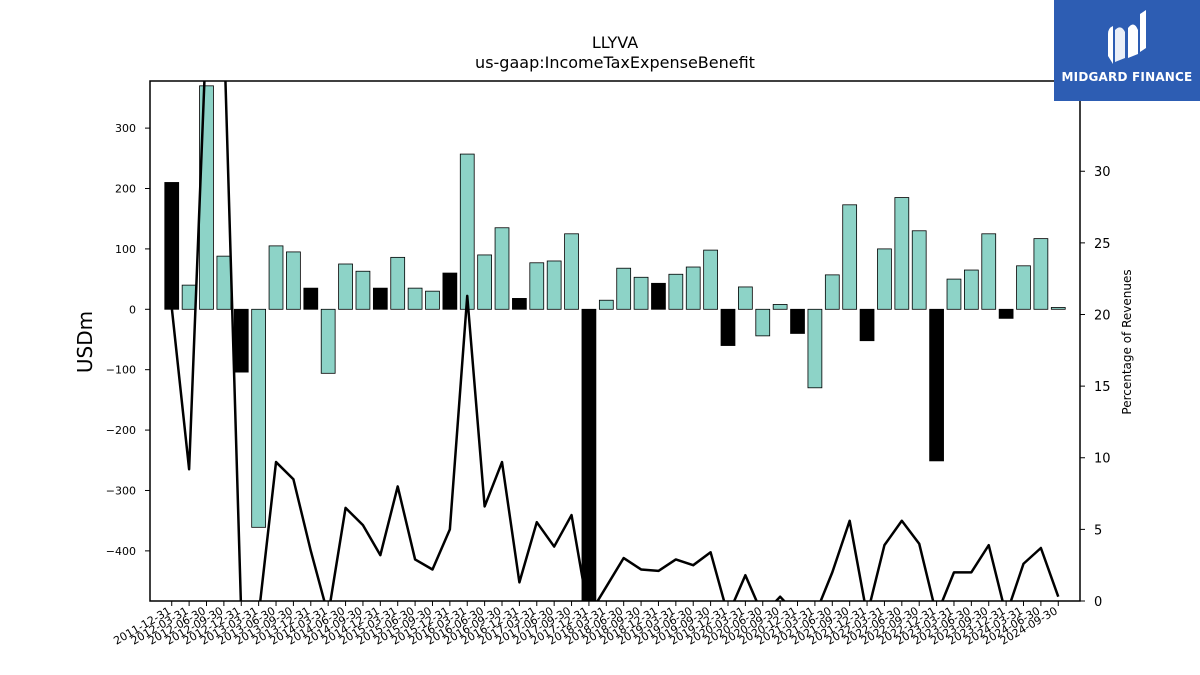 This screenshot has height=675, width=1200. Describe the element at coordinates (615, 62) in the screenshot. I see `chart-subtitle: us-gaap:IncomeTaxExpenseBenefit` at that location.